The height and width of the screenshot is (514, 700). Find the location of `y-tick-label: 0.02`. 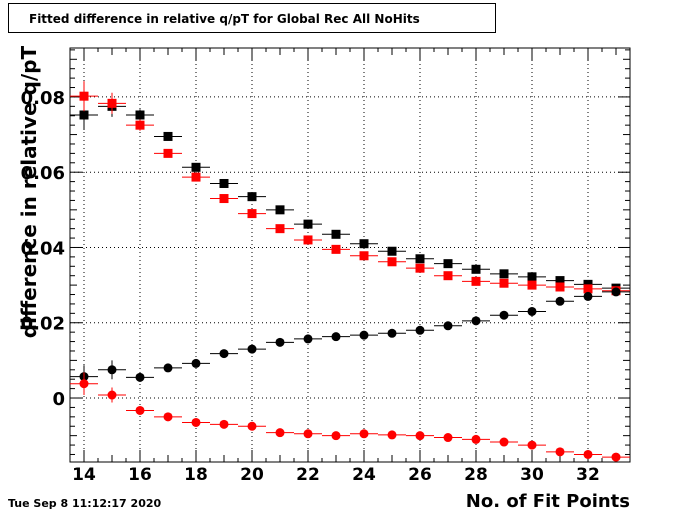

y-tick-label: 0.02 is located at coordinates (43, 324).